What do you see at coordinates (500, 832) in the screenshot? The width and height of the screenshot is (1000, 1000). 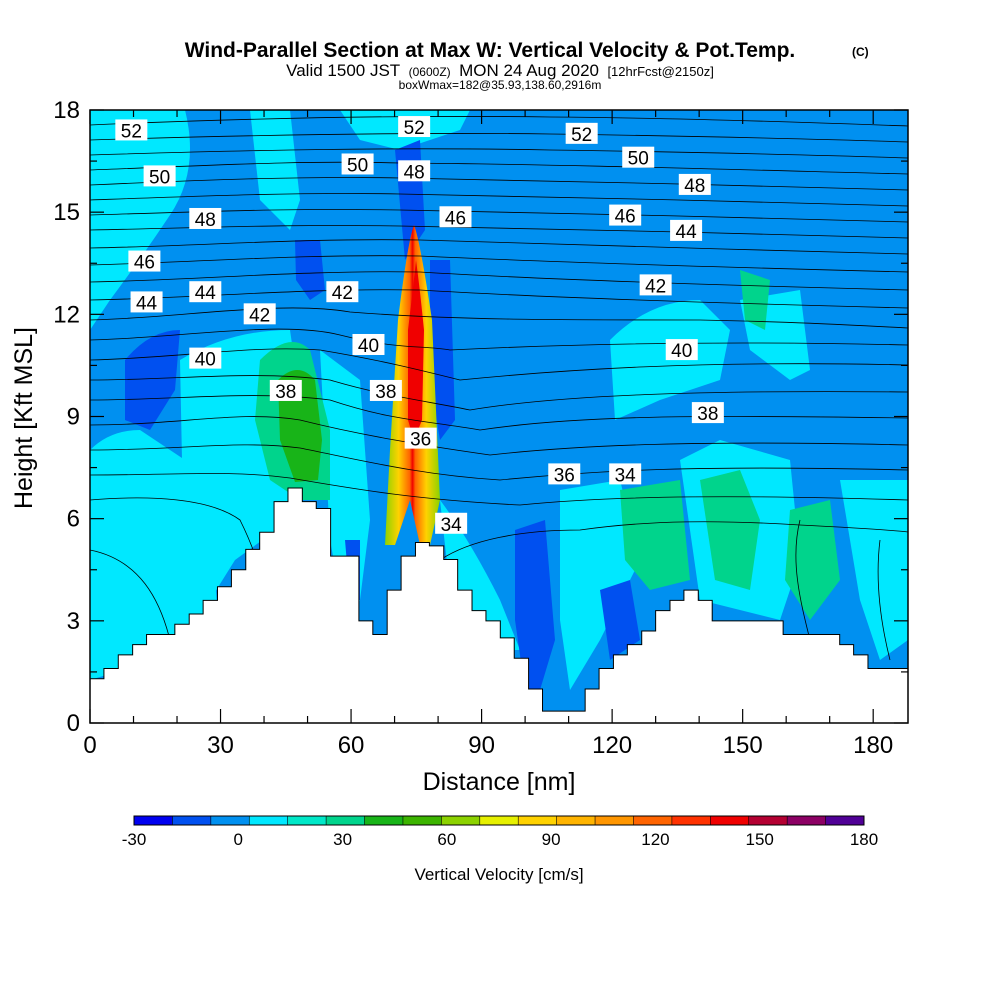 I see `colorbar: -30 0 30 60 90 120 150 180` at bounding box center [500, 832].